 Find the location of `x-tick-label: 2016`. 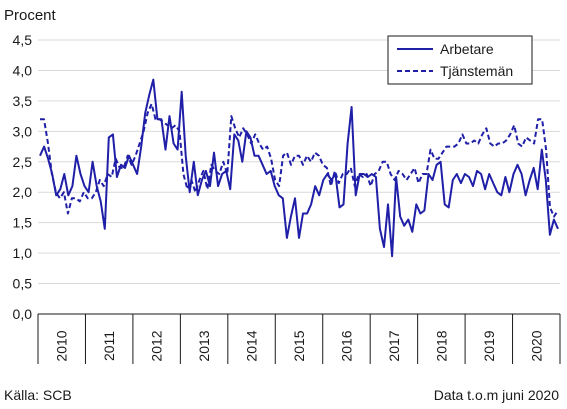

x-tick-label: 2016 is located at coordinates (346, 345).